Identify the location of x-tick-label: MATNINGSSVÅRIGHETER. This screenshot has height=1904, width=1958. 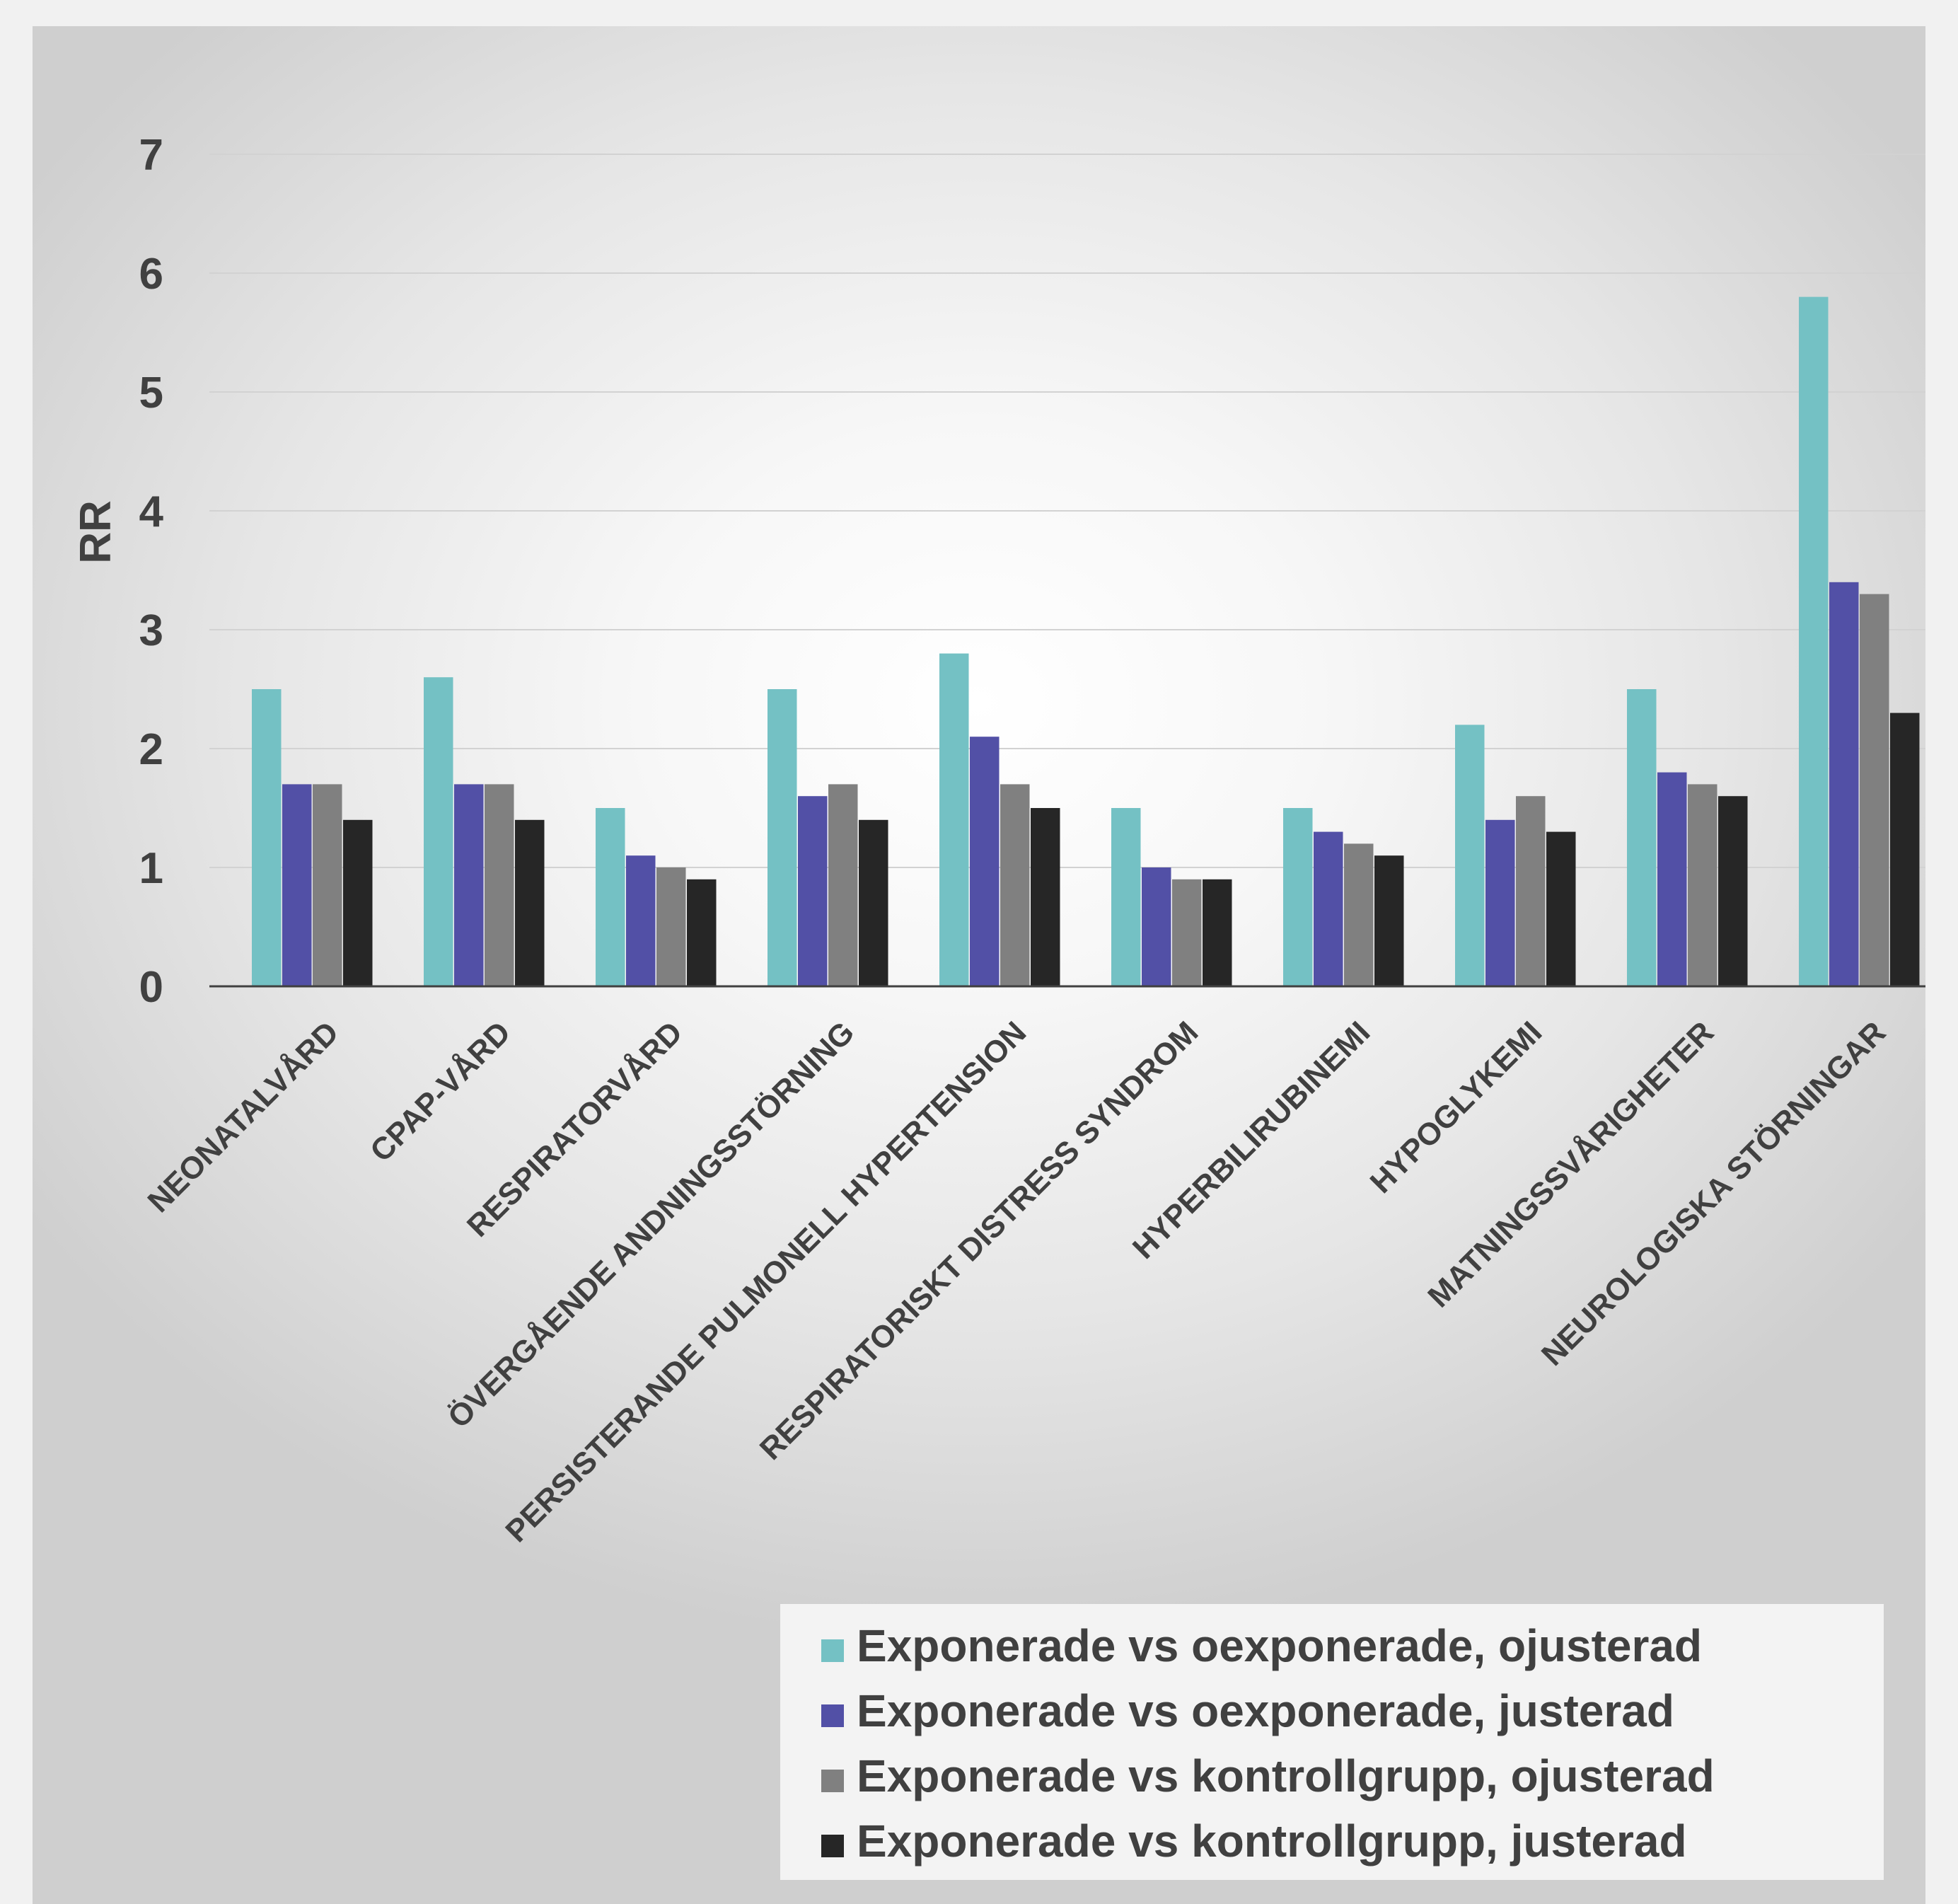
(1571, 1164).